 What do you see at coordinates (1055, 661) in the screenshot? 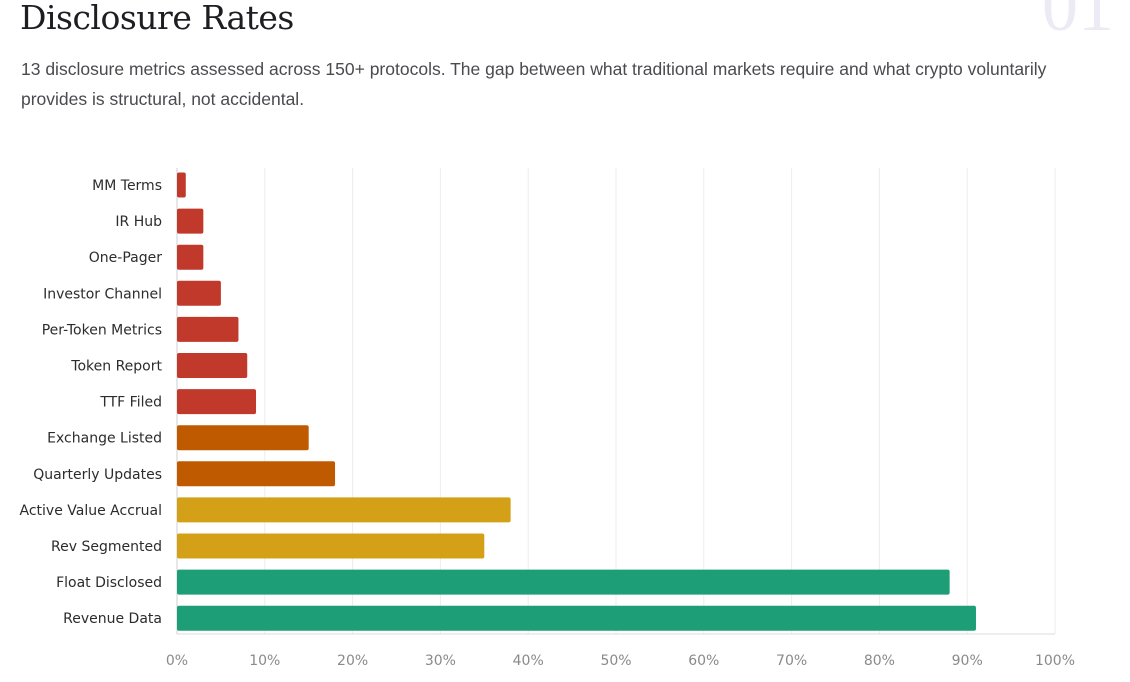
I see `x-tick-label: 100%` at bounding box center [1055, 661].